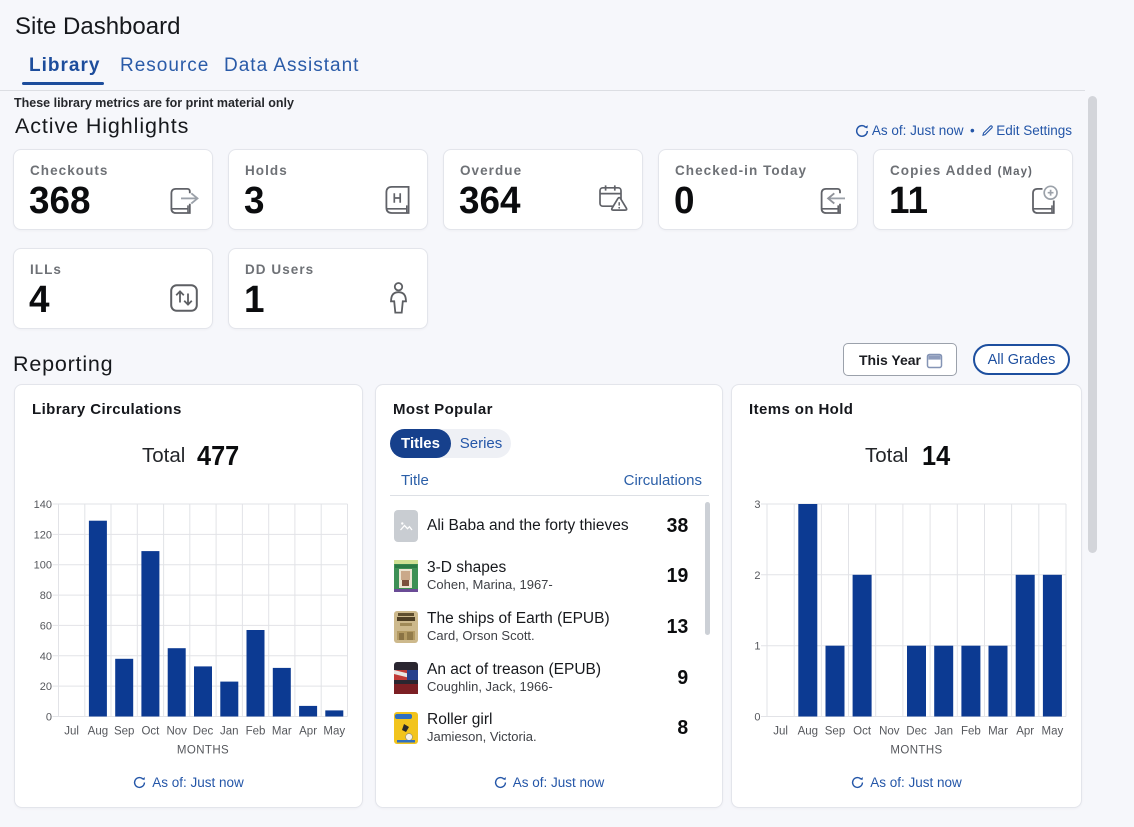 The width and height of the screenshot is (1134, 827). I want to click on svg-text: 140, so click(43, 505).